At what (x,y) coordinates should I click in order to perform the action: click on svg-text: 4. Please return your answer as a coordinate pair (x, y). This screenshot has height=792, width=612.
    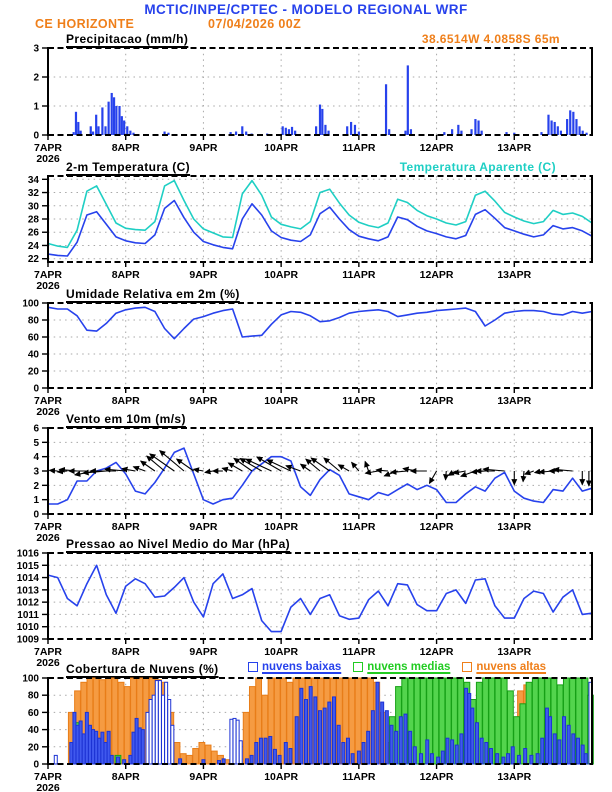
    Looking at the image, I should click on (36, 457).